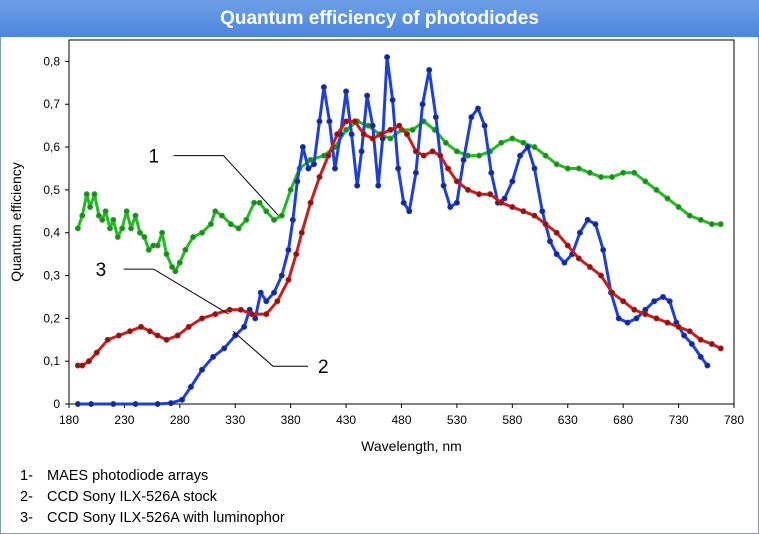 The image size is (759, 534). I want to click on callout-2-leader, so click(270, 348).